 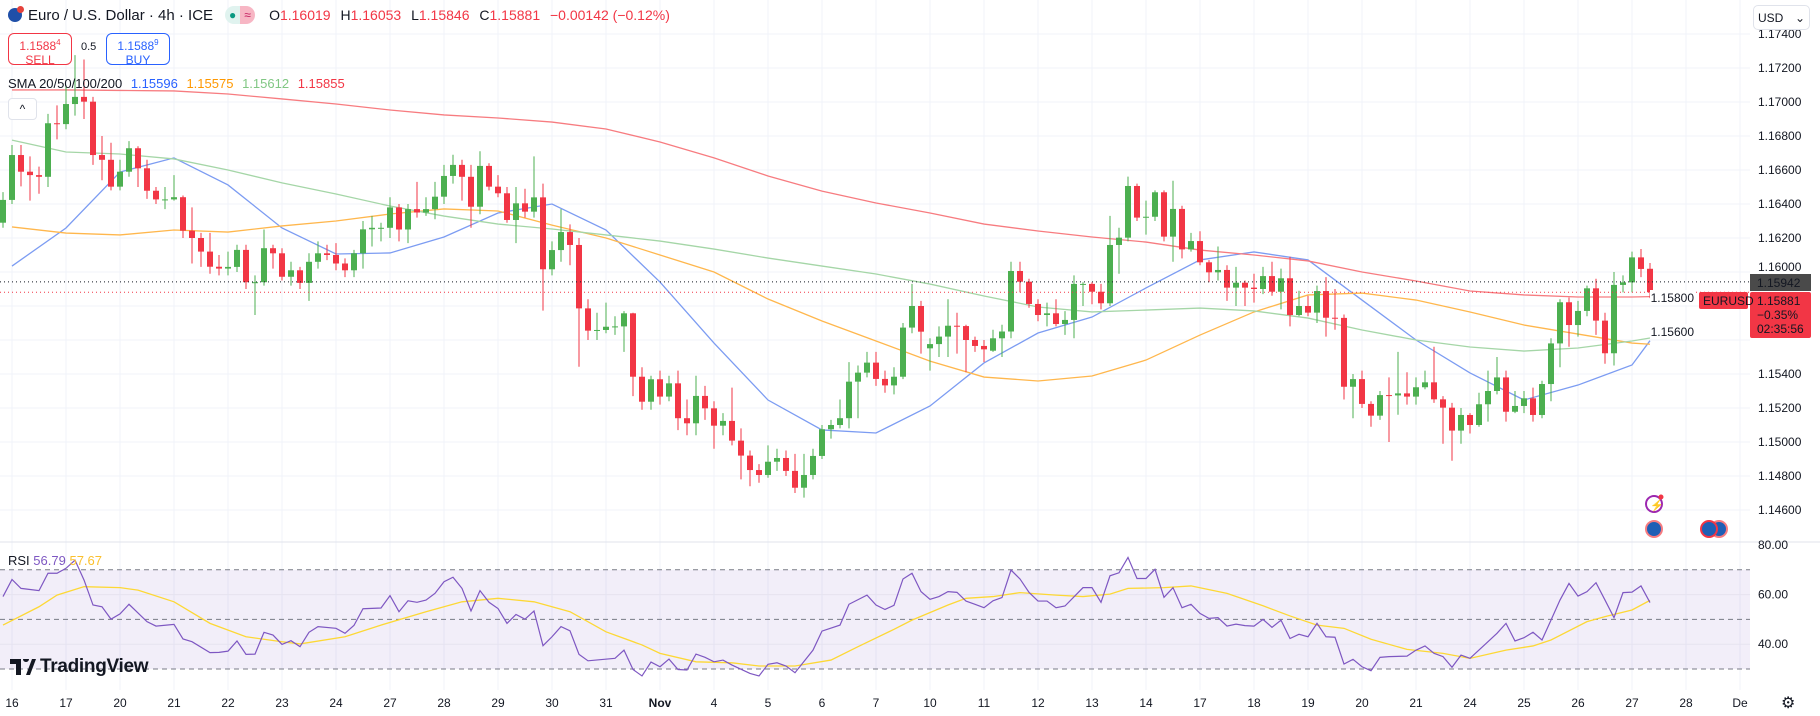 I want to click on collapse-legend-button: ^, so click(x=22, y=109).